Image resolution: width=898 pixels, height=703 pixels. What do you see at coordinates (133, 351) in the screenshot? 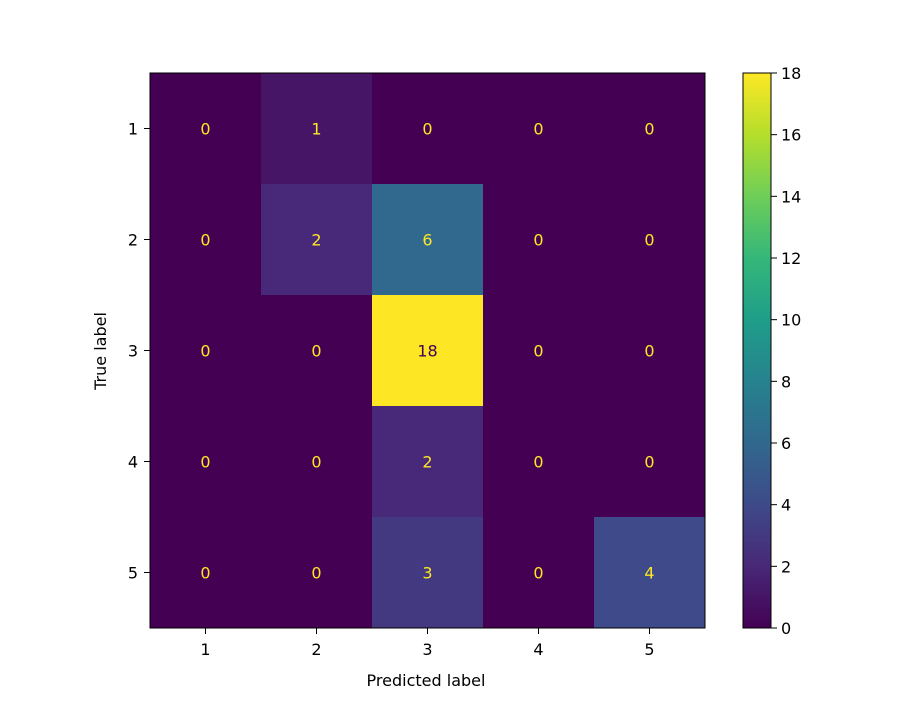
I see `y-tick-label: 3` at bounding box center [133, 351].